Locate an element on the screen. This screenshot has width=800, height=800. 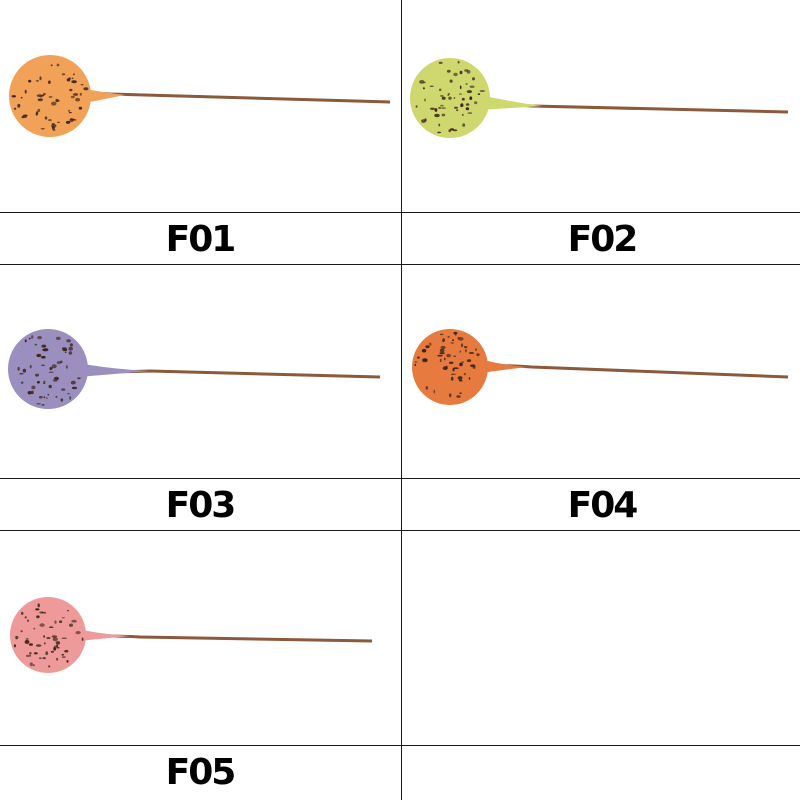
empty-cell is located at coordinates (601, 637).